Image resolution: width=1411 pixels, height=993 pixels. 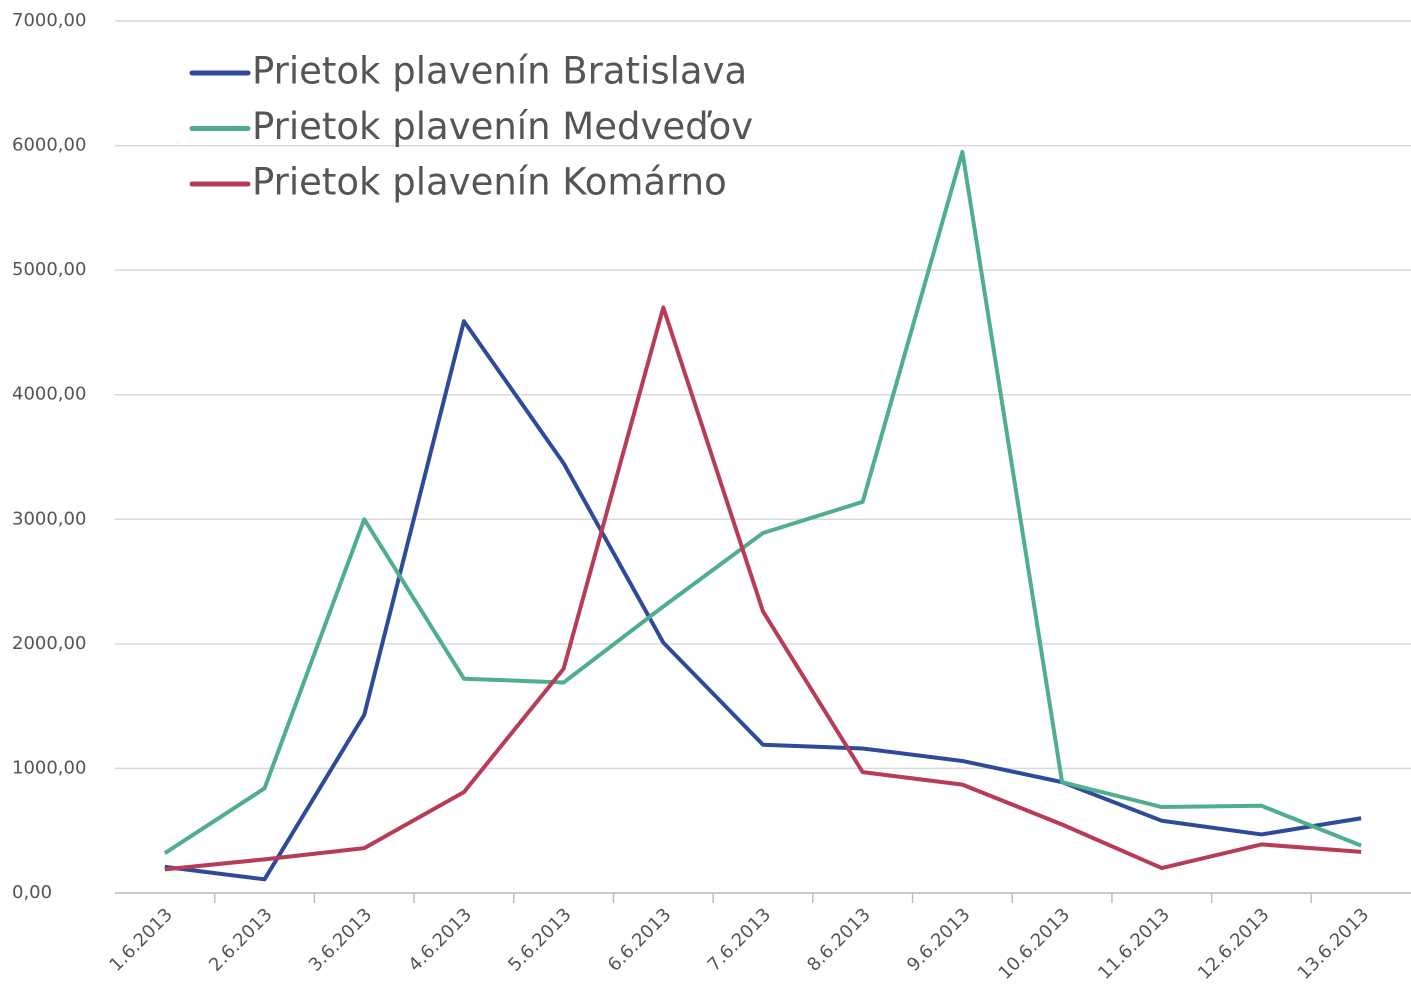 I want to click on y-tick-label: 6000,00, so click(x=49, y=145).